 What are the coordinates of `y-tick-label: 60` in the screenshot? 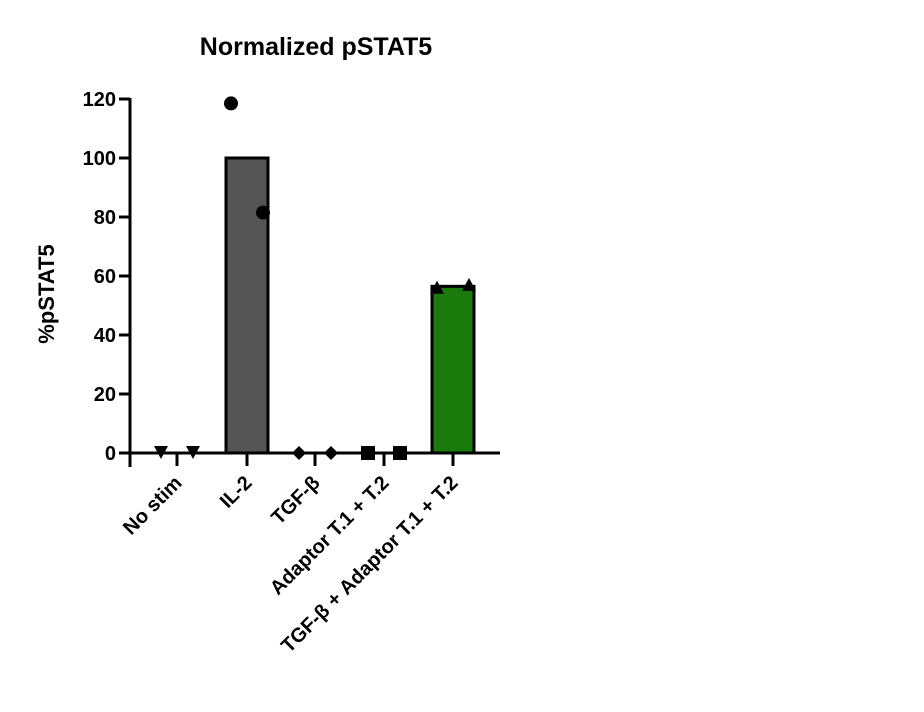 It's located at (105, 277).